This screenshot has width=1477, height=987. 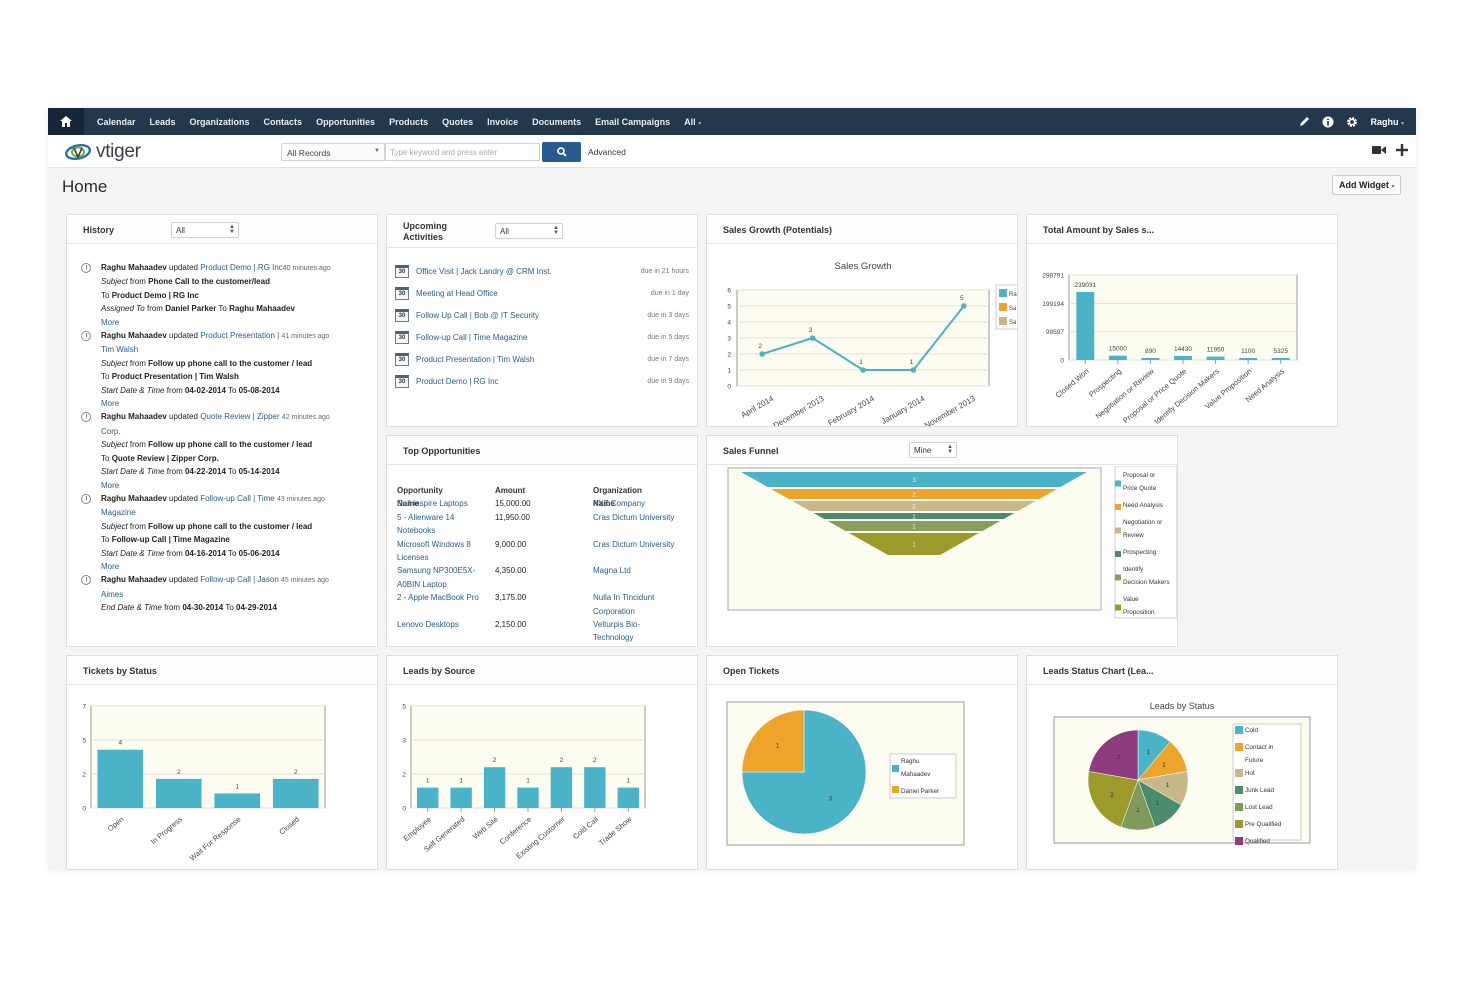 I want to click on activity-row: 30 Meeting at Head Office due in 1 day, so click(x=542, y=298).